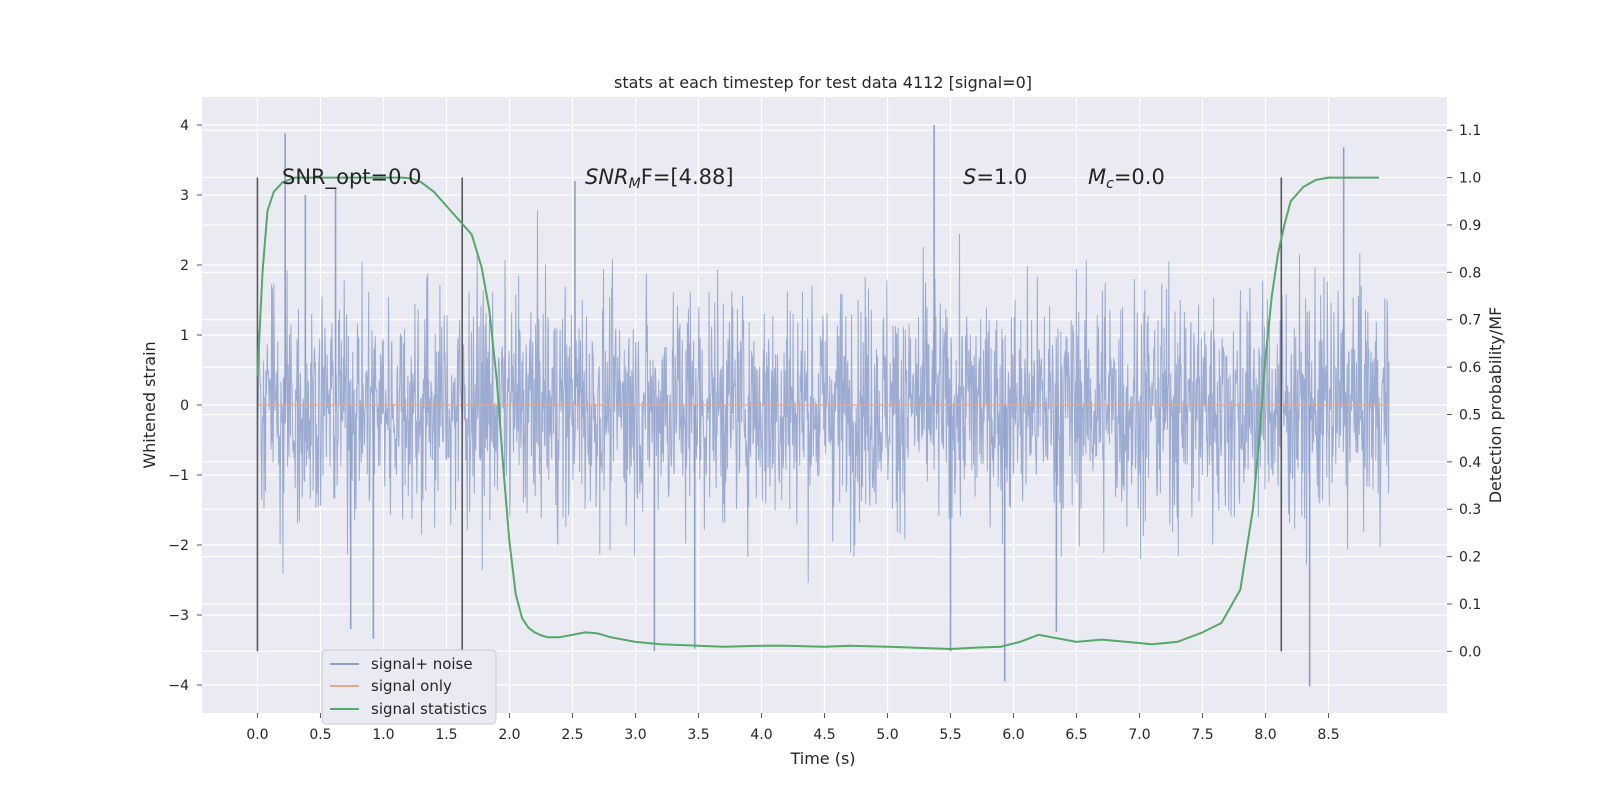 This screenshot has width=1600, height=804. What do you see at coordinates (1470, 273) in the screenshot?
I see `right-y-tick-label: 0.8` at bounding box center [1470, 273].